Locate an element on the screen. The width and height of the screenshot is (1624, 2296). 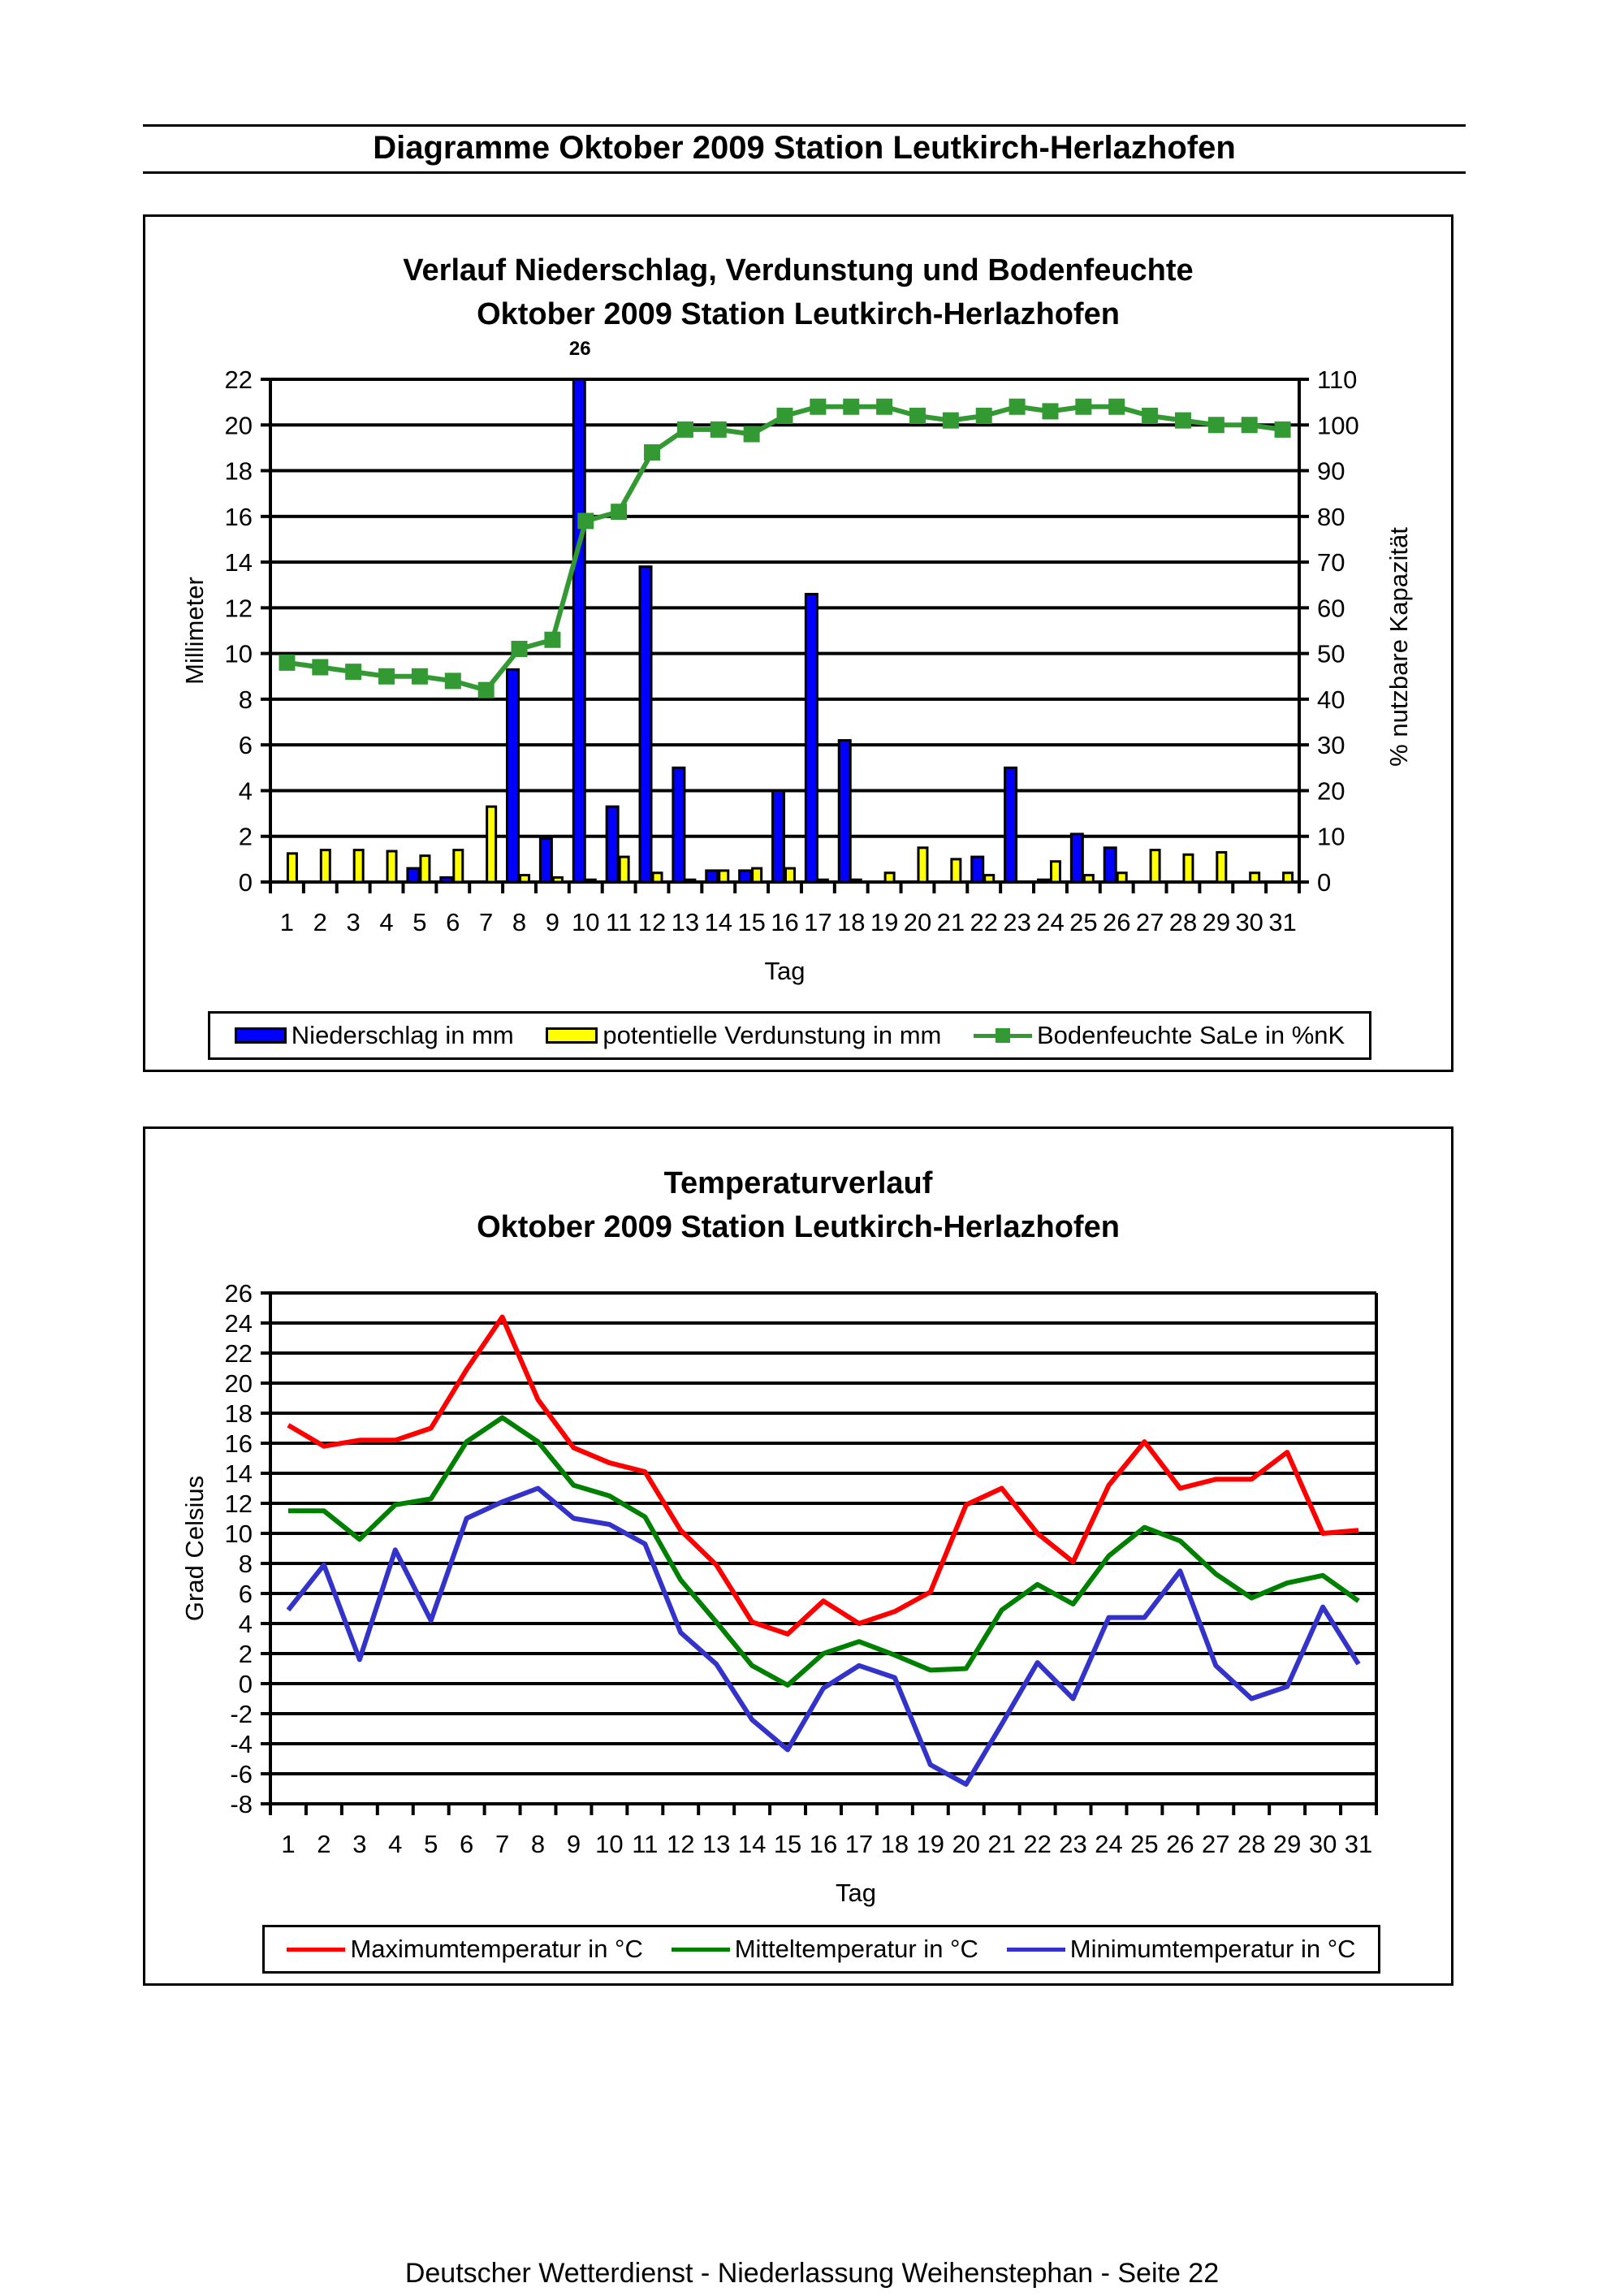
x-tick-label: 8 is located at coordinates (538, 1844).